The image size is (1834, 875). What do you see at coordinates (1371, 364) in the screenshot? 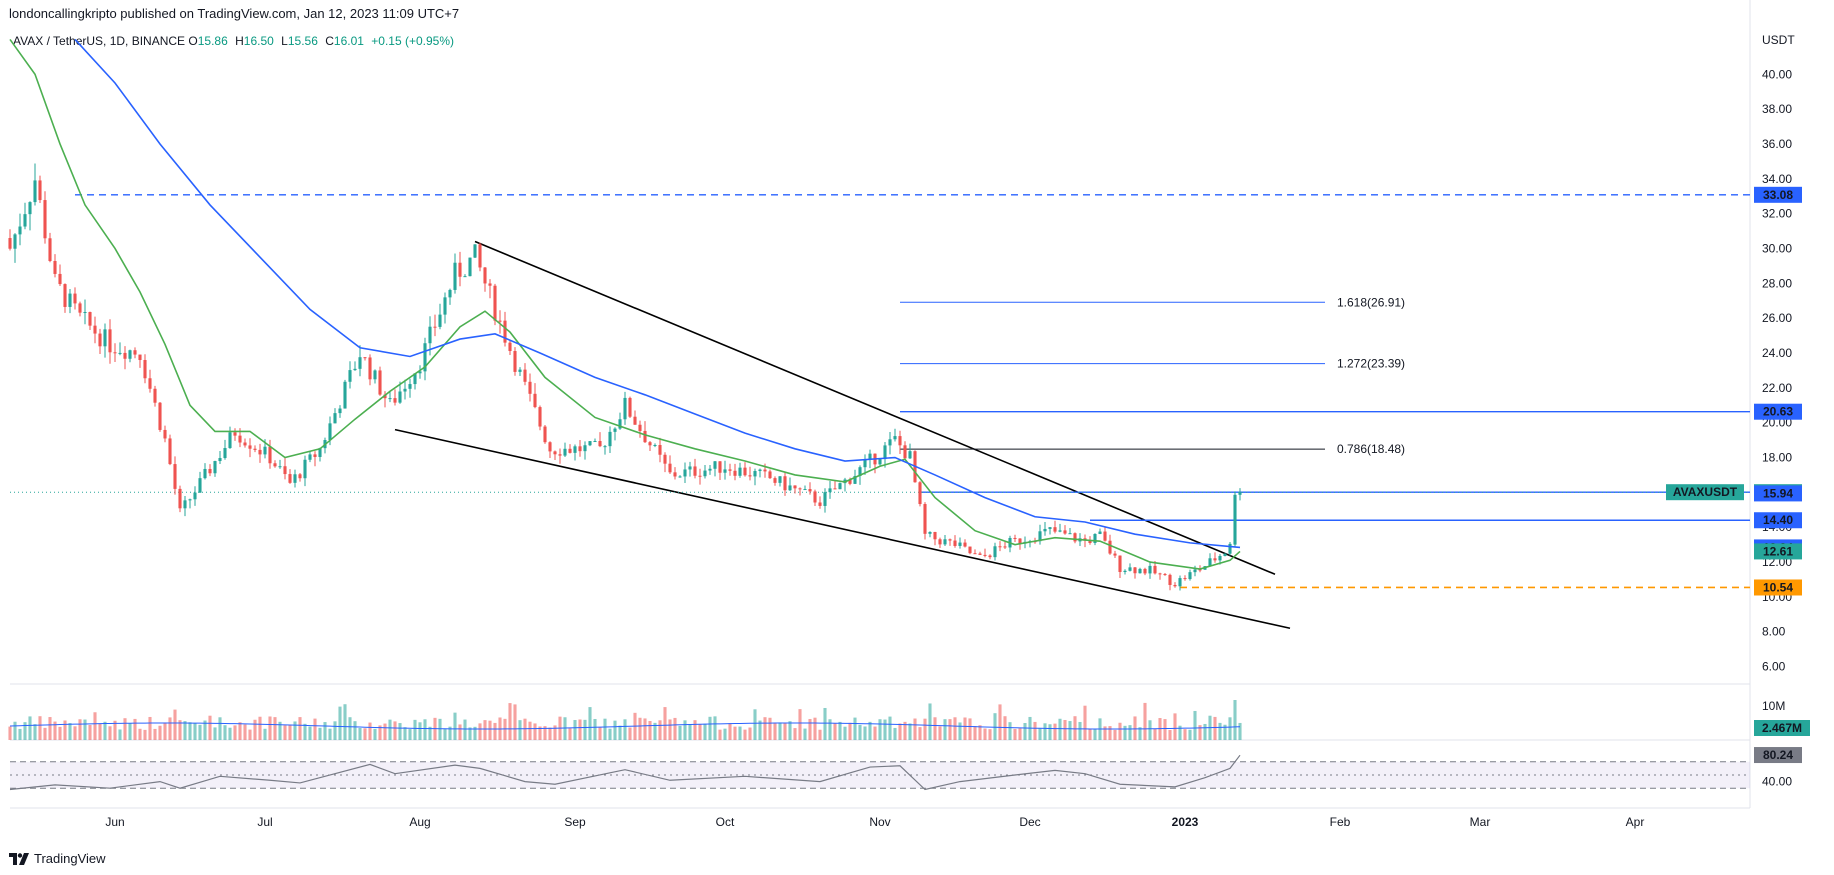
I see `fib-level-label: 1.272(23.39)` at bounding box center [1371, 364].